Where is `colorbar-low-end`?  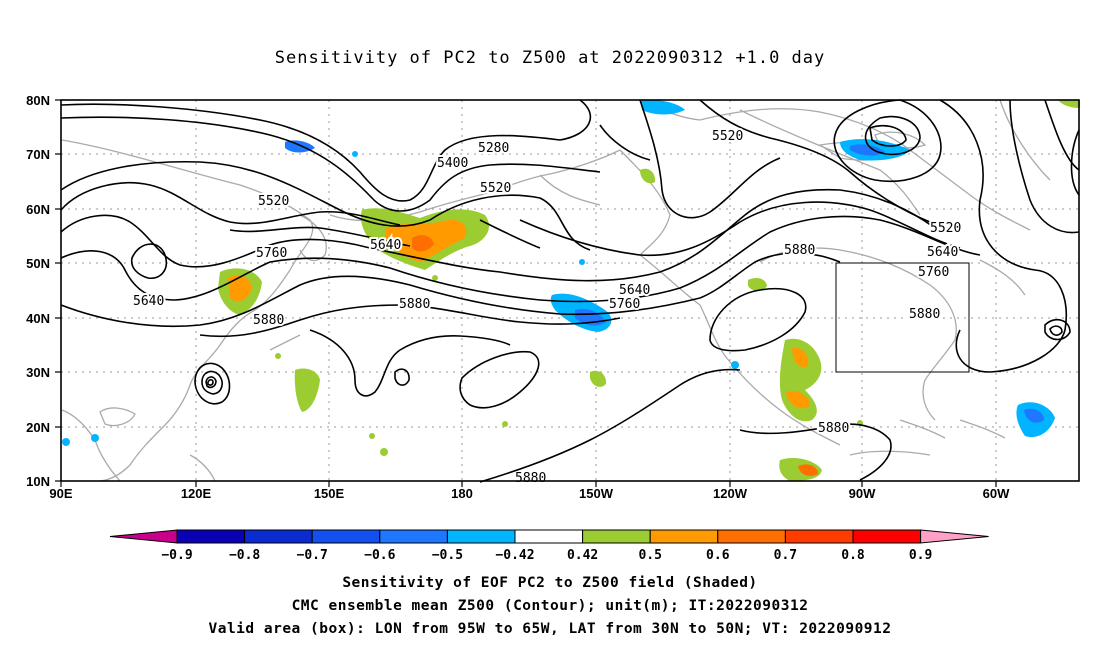
colorbar-low-end is located at coordinates (143, 536).